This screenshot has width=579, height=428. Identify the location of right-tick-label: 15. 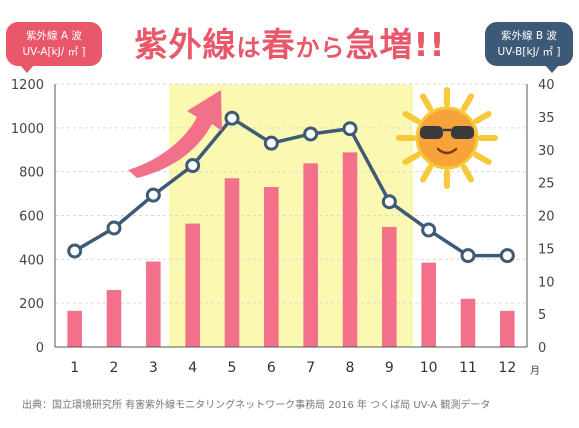
(546, 249).